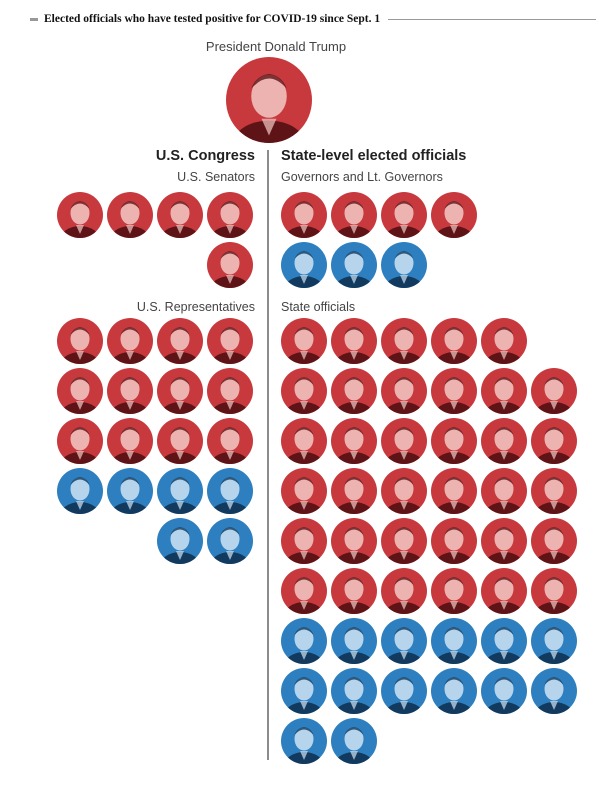 The width and height of the screenshot is (616, 796). What do you see at coordinates (216, 177) in the screenshot?
I see `senators-label: U.S. Senators` at bounding box center [216, 177].